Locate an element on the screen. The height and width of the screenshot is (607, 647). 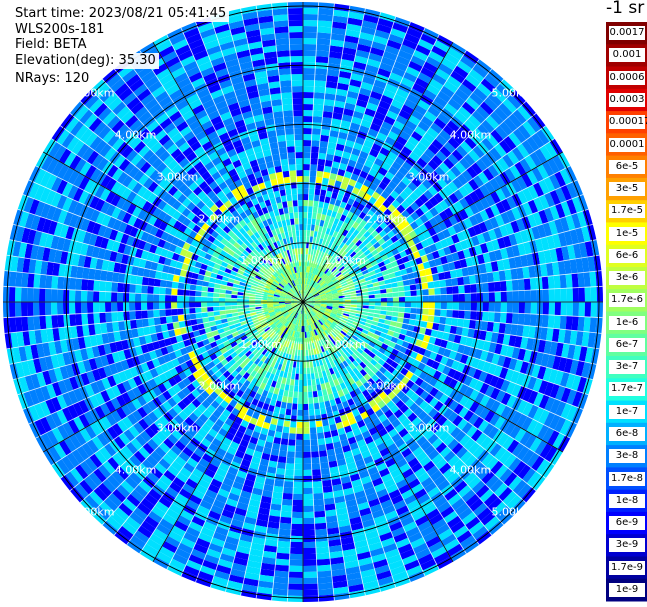
colorbar-label-10: 6e-6 is located at coordinates (627, 255).